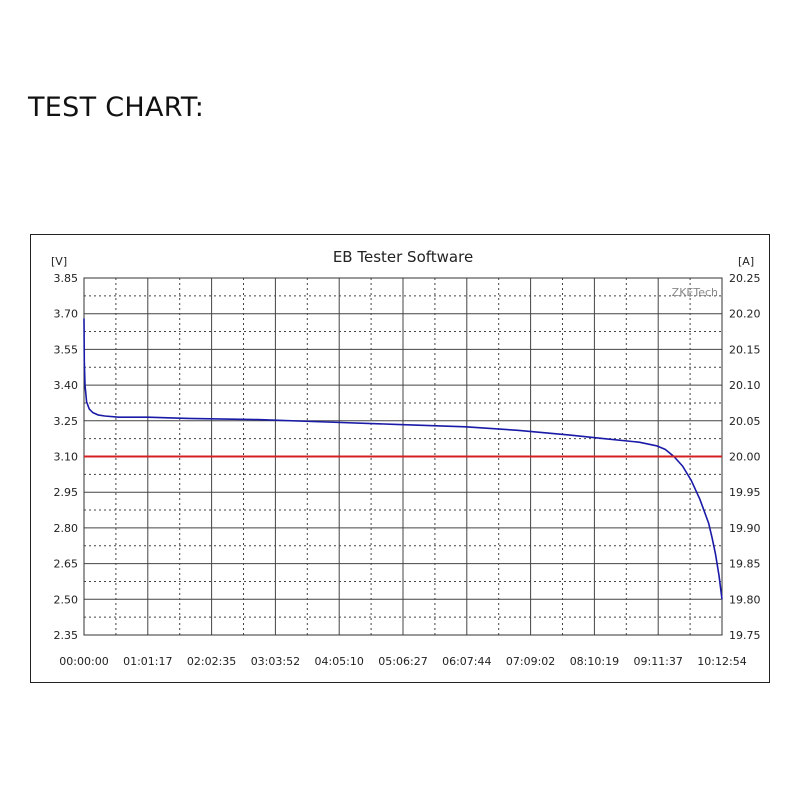 The height and width of the screenshot is (800, 800). Describe the element at coordinates (746, 261) in the screenshot. I see `y-right-unit: [A]` at that location.